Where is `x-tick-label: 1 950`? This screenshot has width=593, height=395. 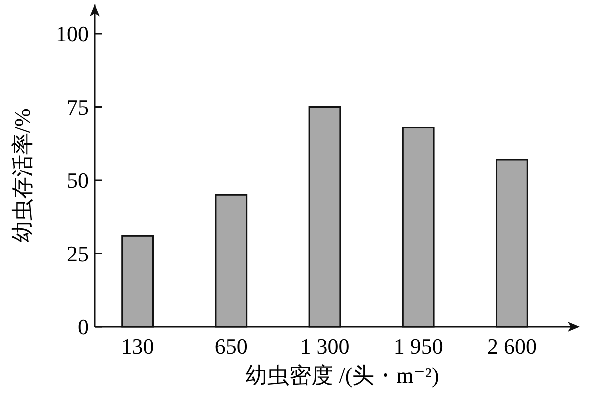 x-tick-label: 1 950 is located at coordinates (419, 346).